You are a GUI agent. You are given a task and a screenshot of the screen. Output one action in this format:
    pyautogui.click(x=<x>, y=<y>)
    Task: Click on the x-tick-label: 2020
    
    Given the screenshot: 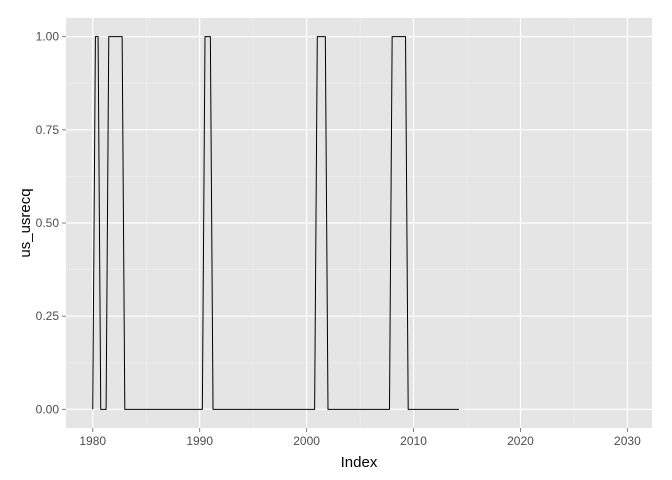 What is the action you would take?
    pyautogui.click(x=520, y=441)
    